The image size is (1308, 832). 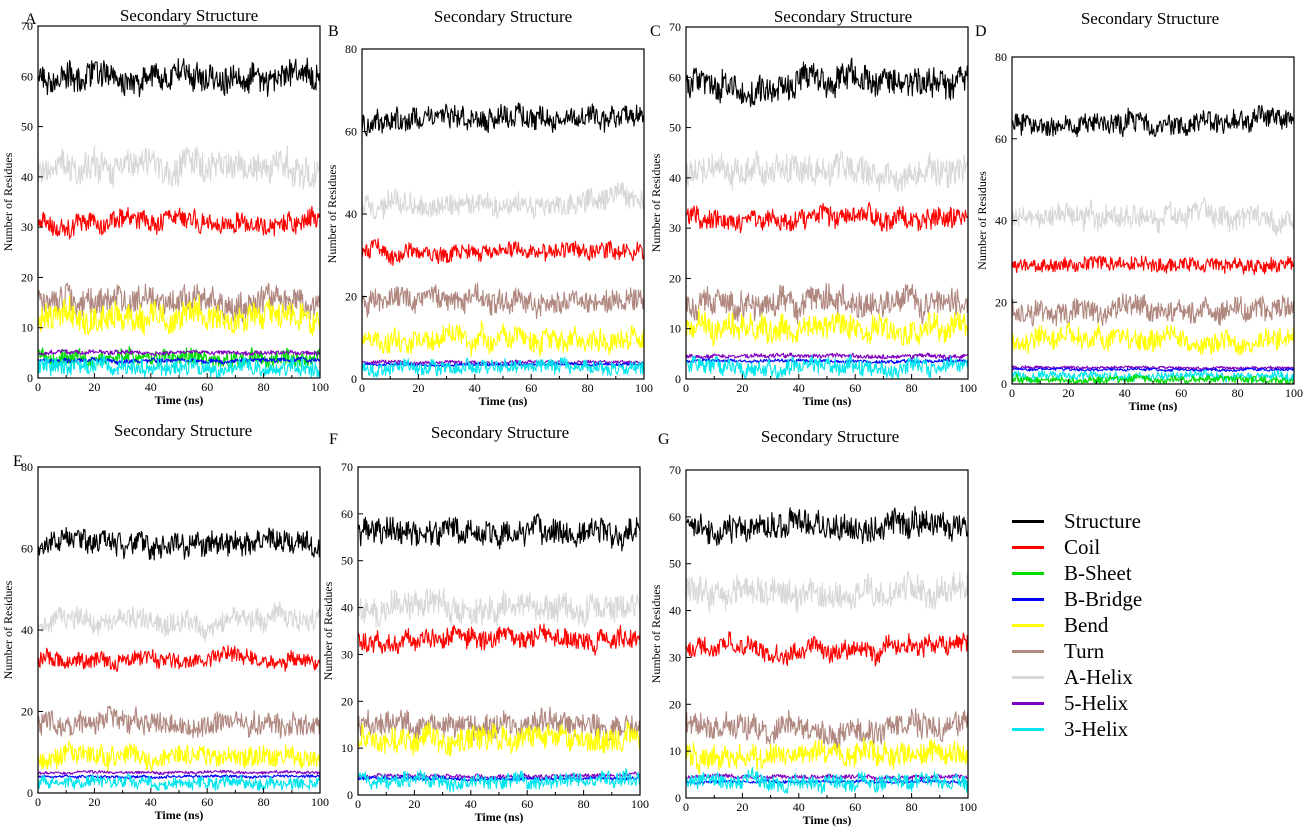 I want to click on panel-letter: G, so click(x=664, y=439).